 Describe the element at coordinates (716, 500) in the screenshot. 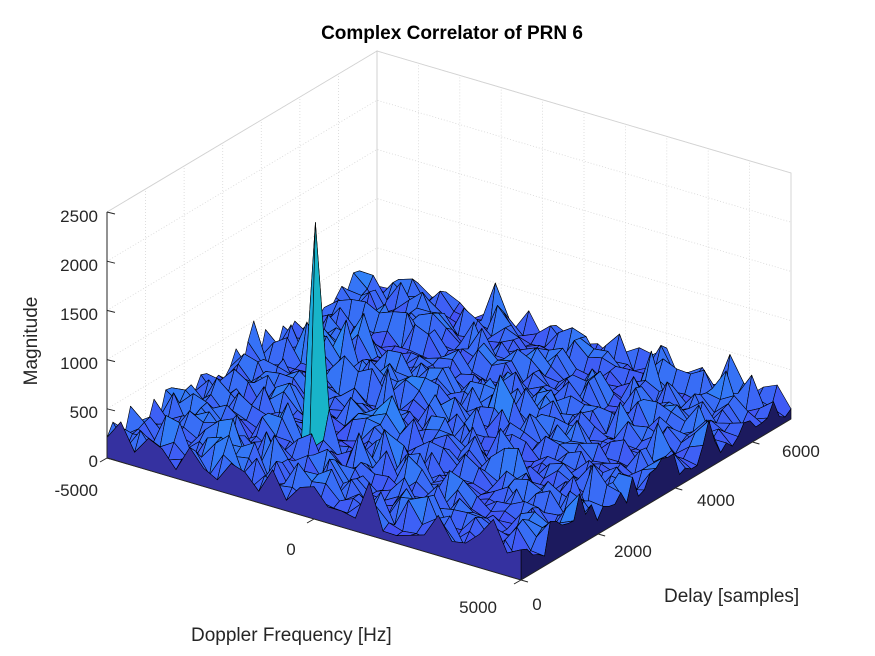

I see `delay-tick-label: 4000` at that location.